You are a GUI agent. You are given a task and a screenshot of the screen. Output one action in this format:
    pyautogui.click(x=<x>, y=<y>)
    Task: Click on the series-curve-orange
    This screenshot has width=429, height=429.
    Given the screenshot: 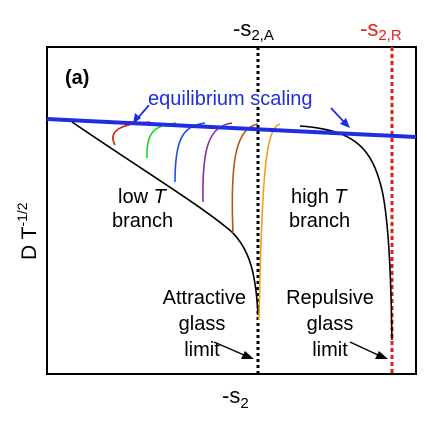 What is the action you would take?
    pyautogui.click(x=269, y=222)
    